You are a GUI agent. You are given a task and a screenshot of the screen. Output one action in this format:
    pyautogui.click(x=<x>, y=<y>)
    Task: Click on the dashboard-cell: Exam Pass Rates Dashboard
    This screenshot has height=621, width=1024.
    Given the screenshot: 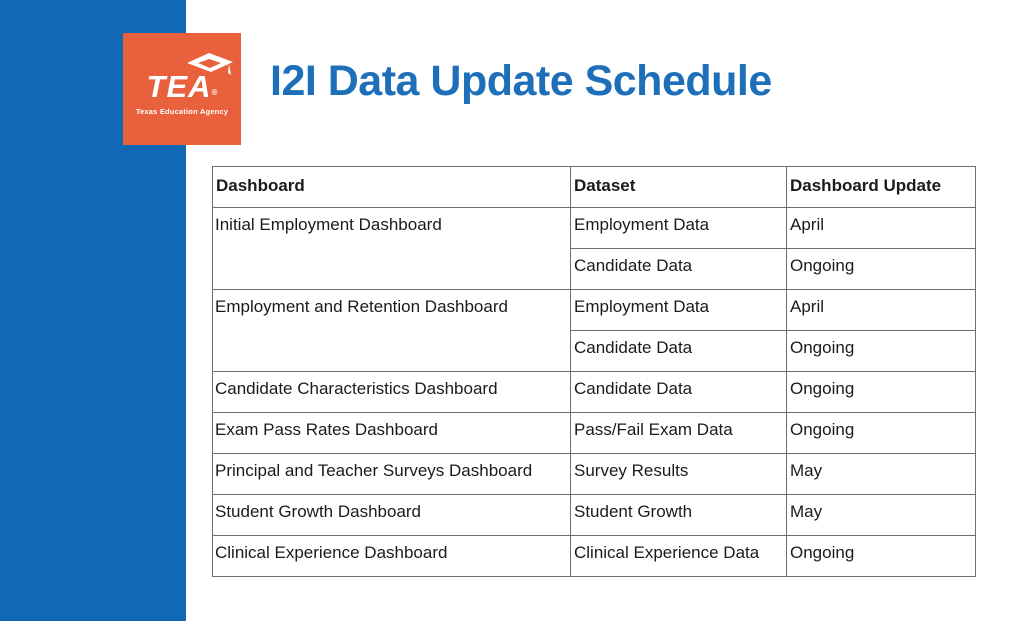 What is the action you would take?
    pyautogui.click(x=391, y=433)
    